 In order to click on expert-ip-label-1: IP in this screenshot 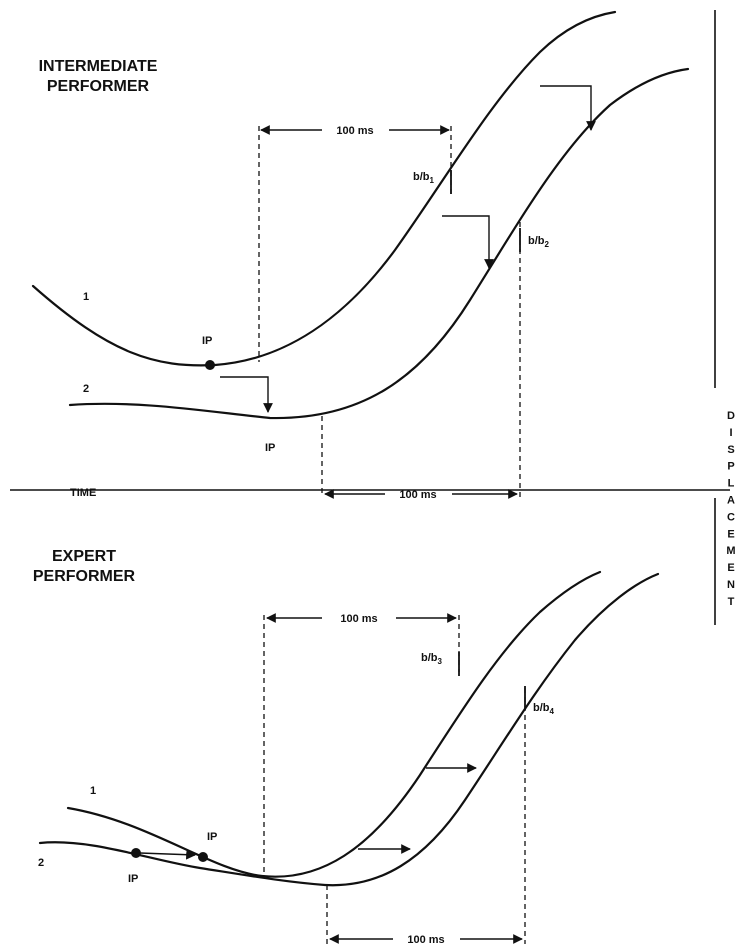, I will do `click(212, 837)`.